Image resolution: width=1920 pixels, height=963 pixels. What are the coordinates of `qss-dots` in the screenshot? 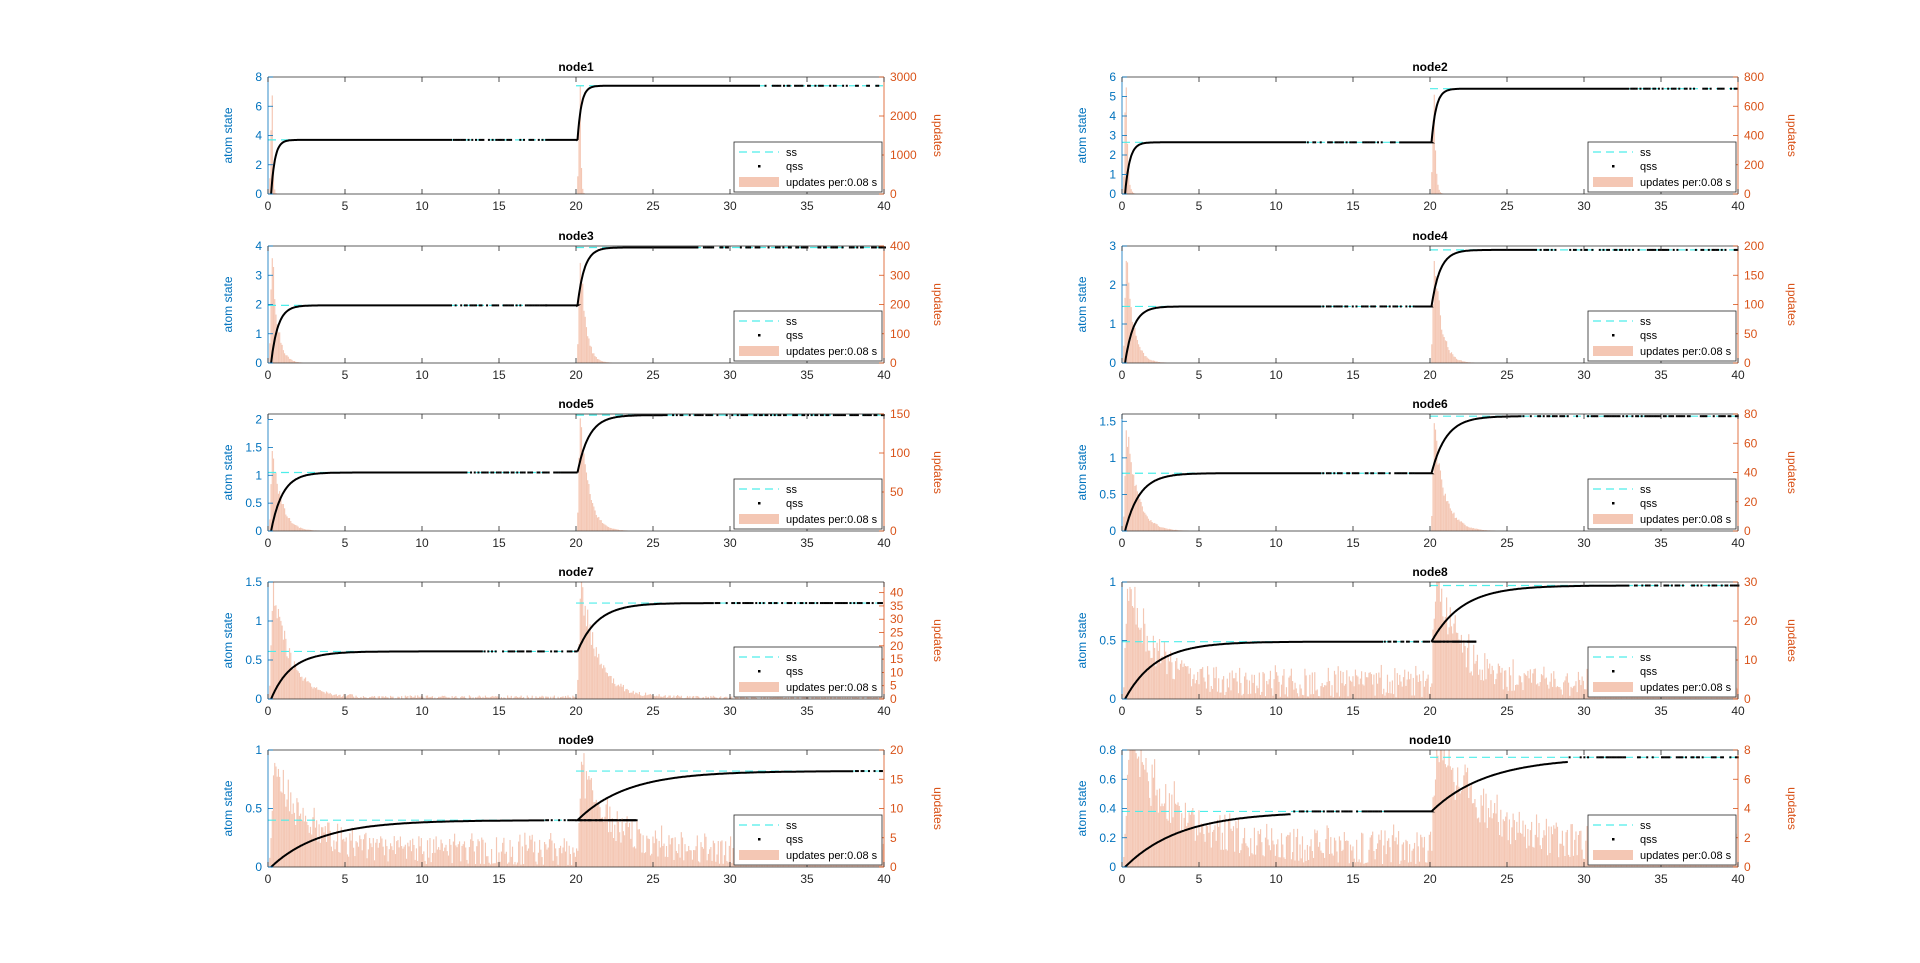 It's located at (666, 112).